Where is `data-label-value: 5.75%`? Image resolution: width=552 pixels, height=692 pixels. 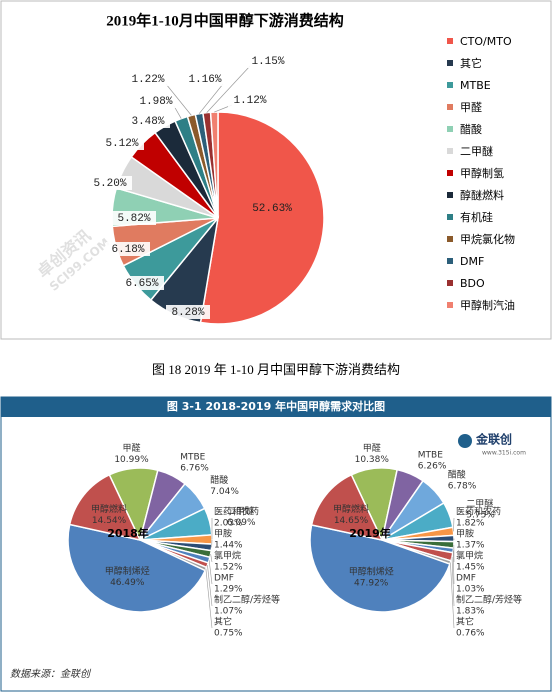
data-label-value: 5.75% is located at coordinates (480, 515).